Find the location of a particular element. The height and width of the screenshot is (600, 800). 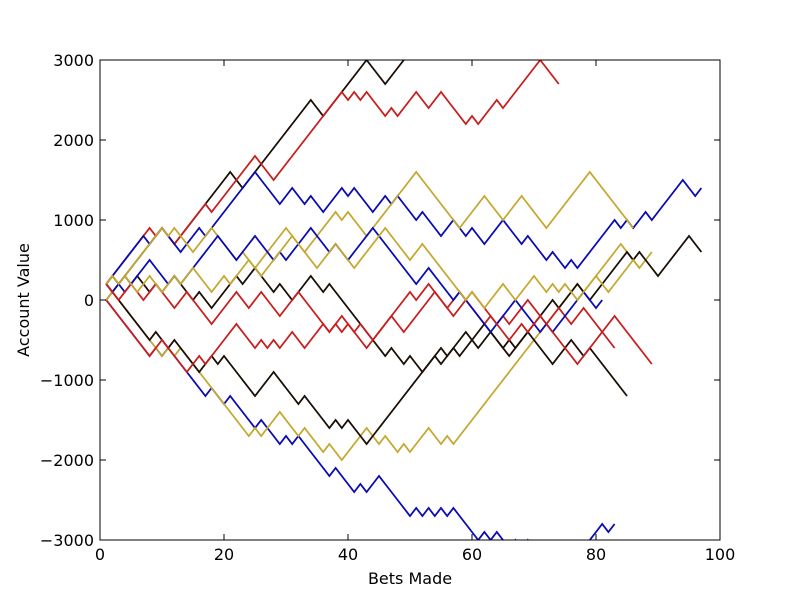

y-tick-label: 2000 is located at coordinates (73, 140).